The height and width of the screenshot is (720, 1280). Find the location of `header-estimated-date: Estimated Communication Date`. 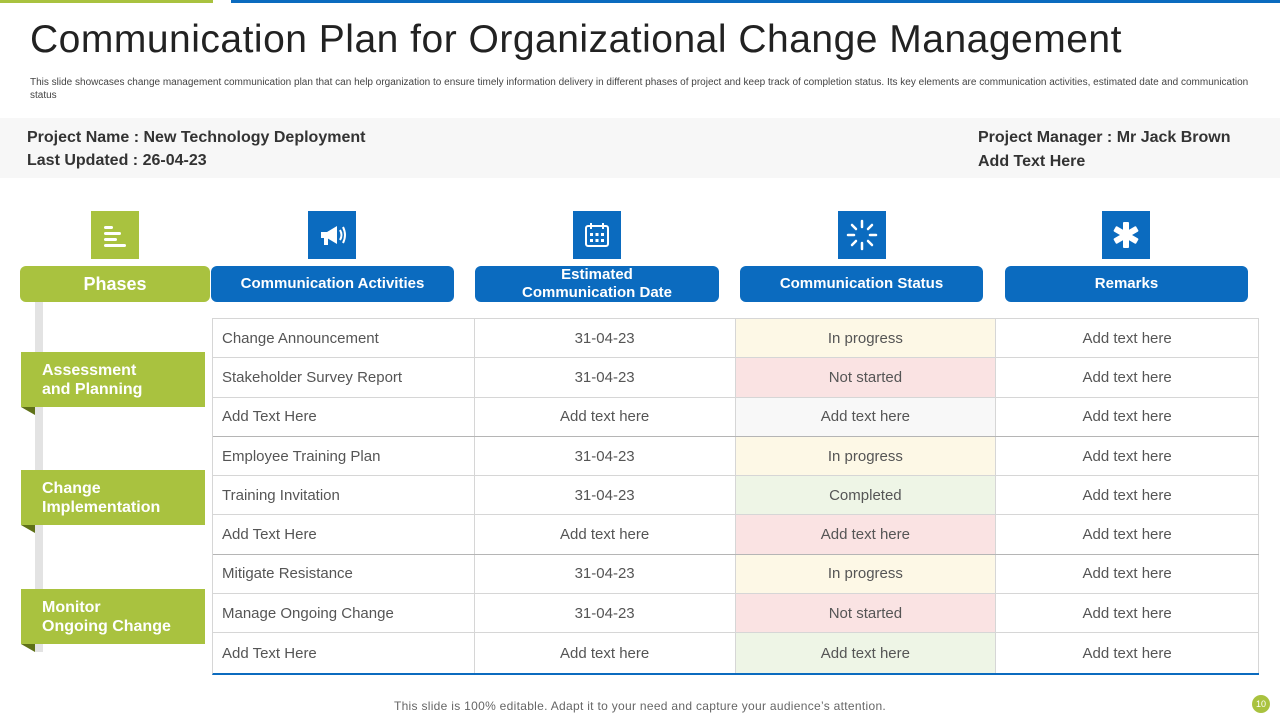

header-estimated-date: Estimated Communication Date is located at coordinates (597, 284).